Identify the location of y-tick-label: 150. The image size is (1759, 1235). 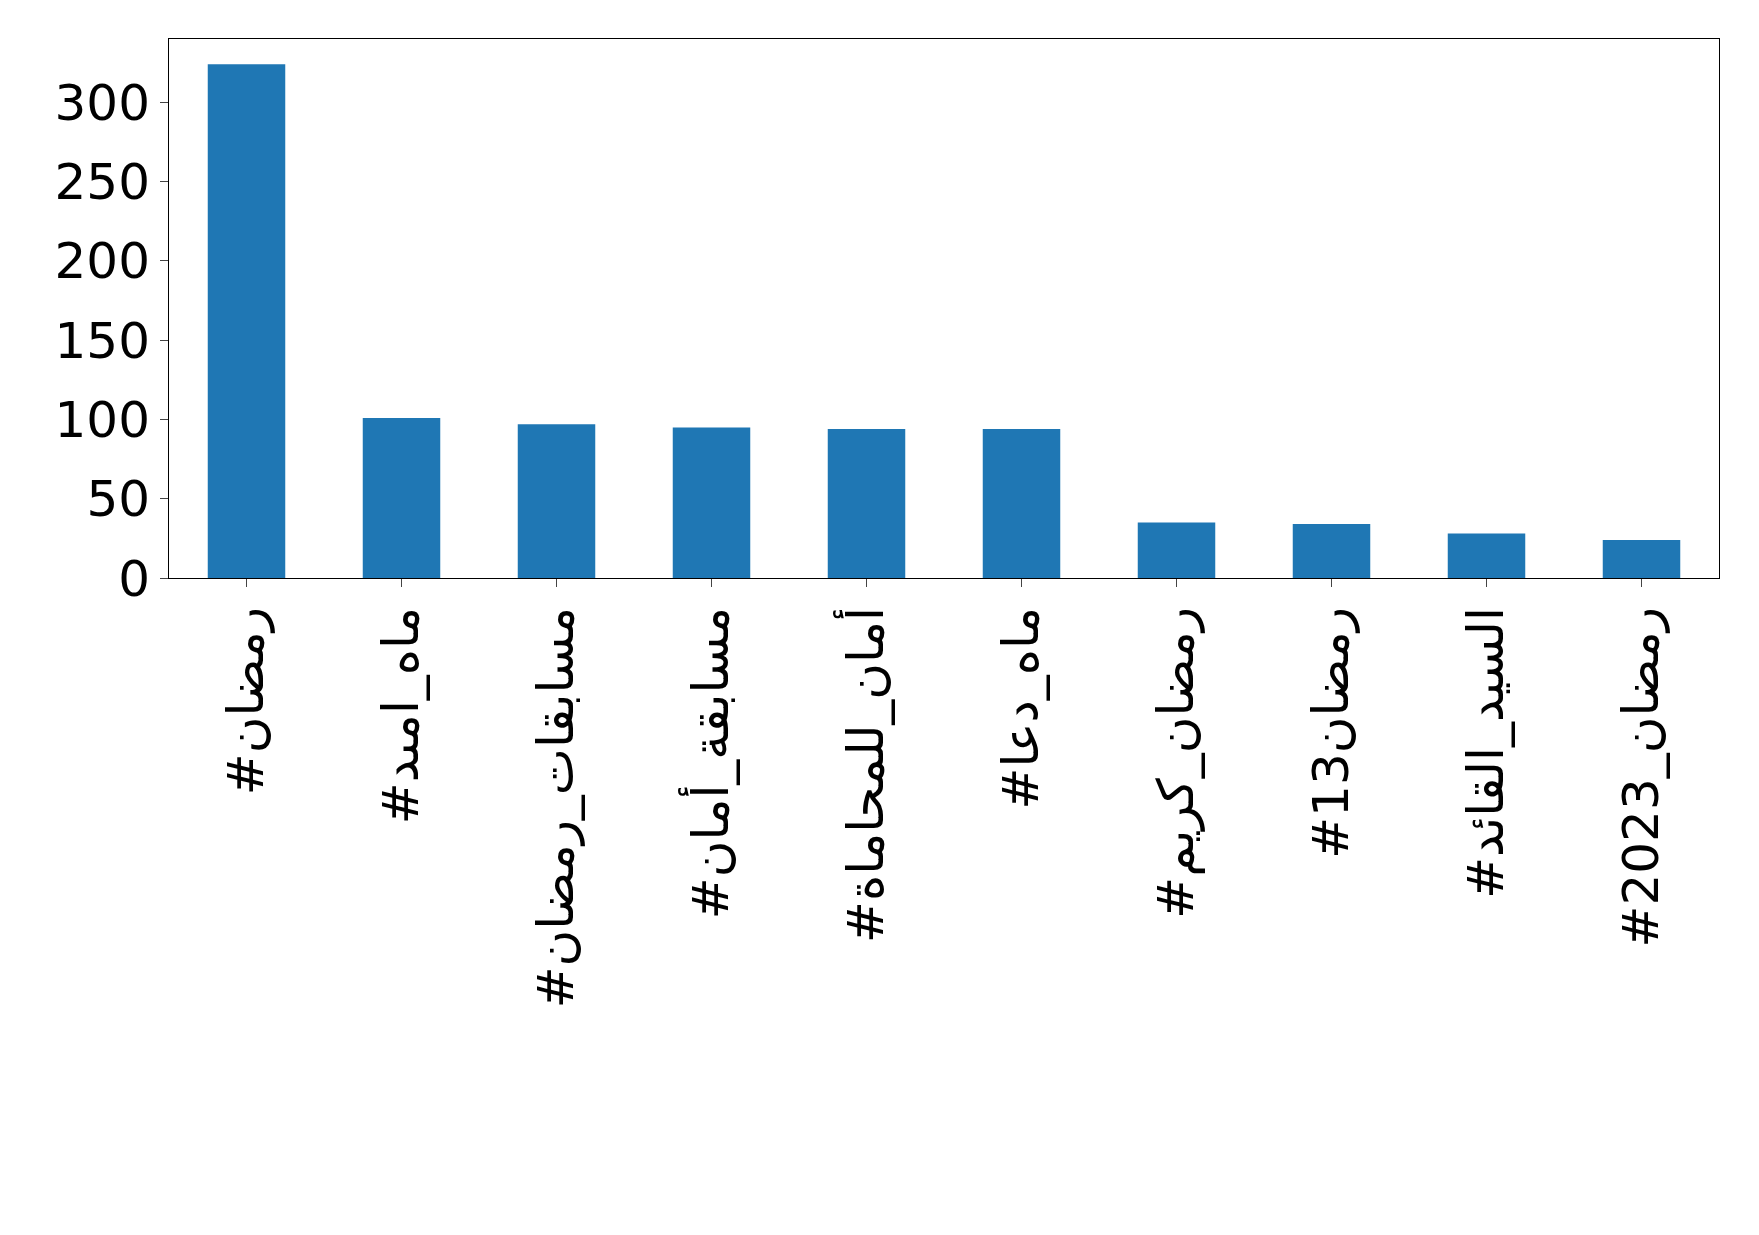
(102, 340).